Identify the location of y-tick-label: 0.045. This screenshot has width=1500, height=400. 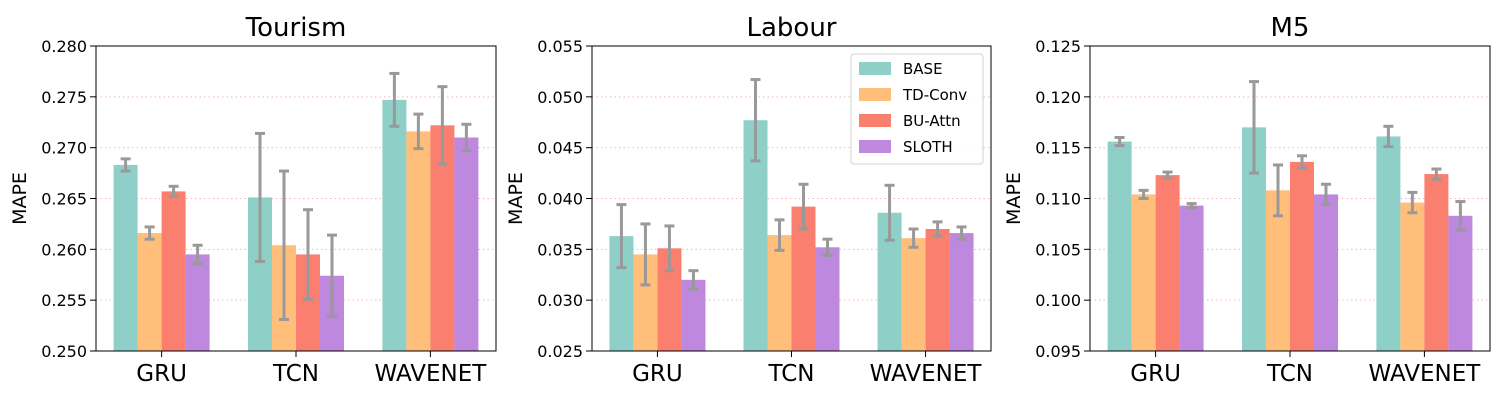
(560, 148).